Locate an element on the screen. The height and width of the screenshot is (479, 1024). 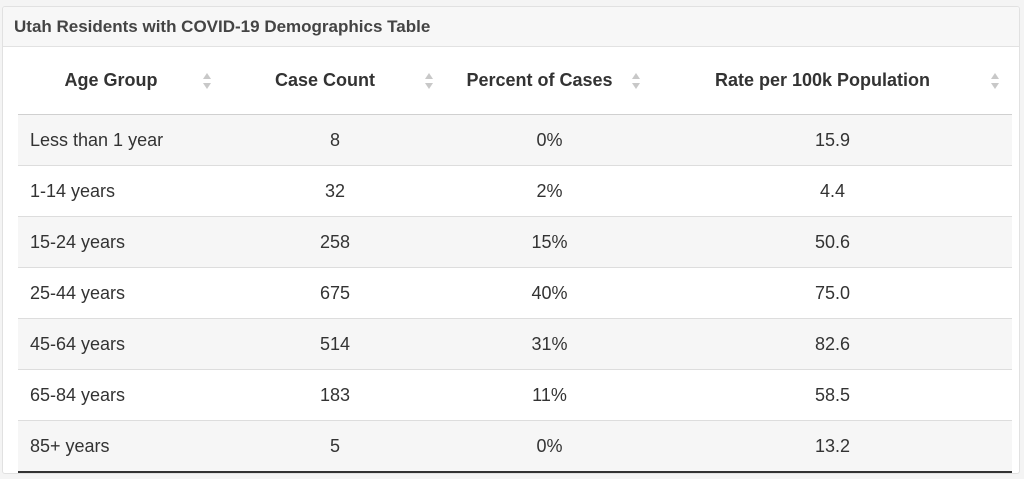
column-header-label: Percent of Cases is located at coordinates (539, 80).